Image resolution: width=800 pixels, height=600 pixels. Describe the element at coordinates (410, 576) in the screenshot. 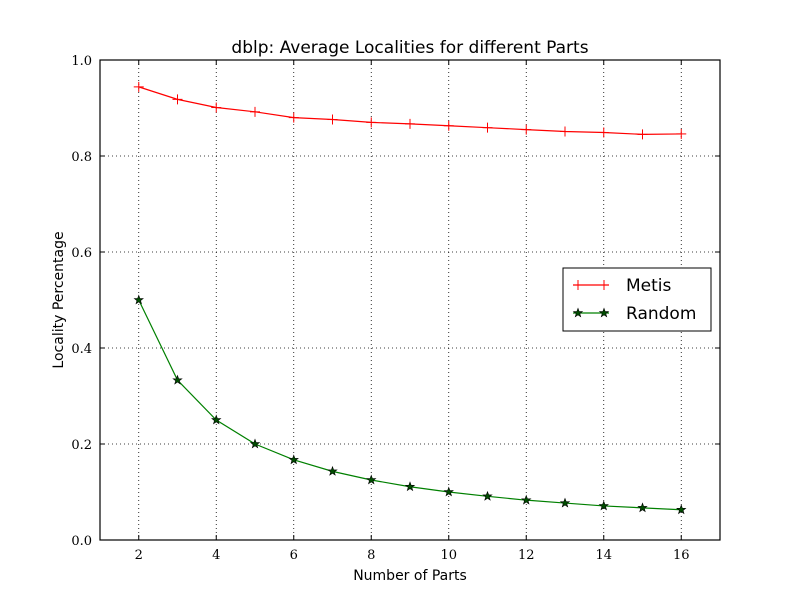

I see `x-axis-label: Number of Parts` at that location.